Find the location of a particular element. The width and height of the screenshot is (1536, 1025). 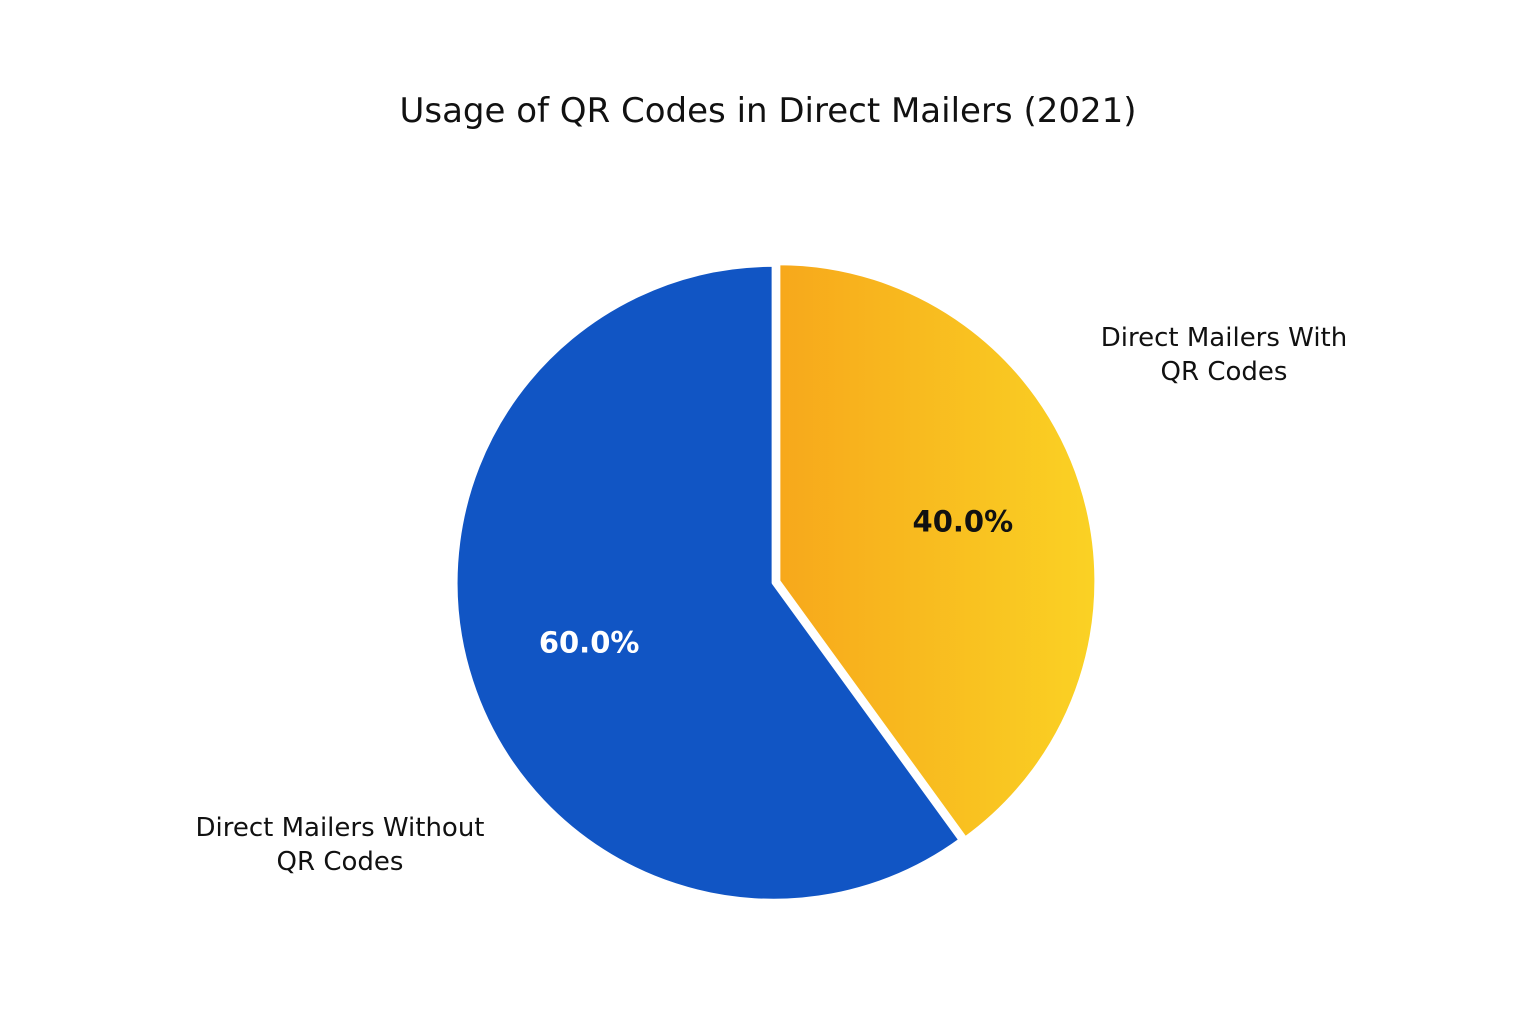

slice-category-label-line: Direct Mailers Without is located at coordinates (339, 828).